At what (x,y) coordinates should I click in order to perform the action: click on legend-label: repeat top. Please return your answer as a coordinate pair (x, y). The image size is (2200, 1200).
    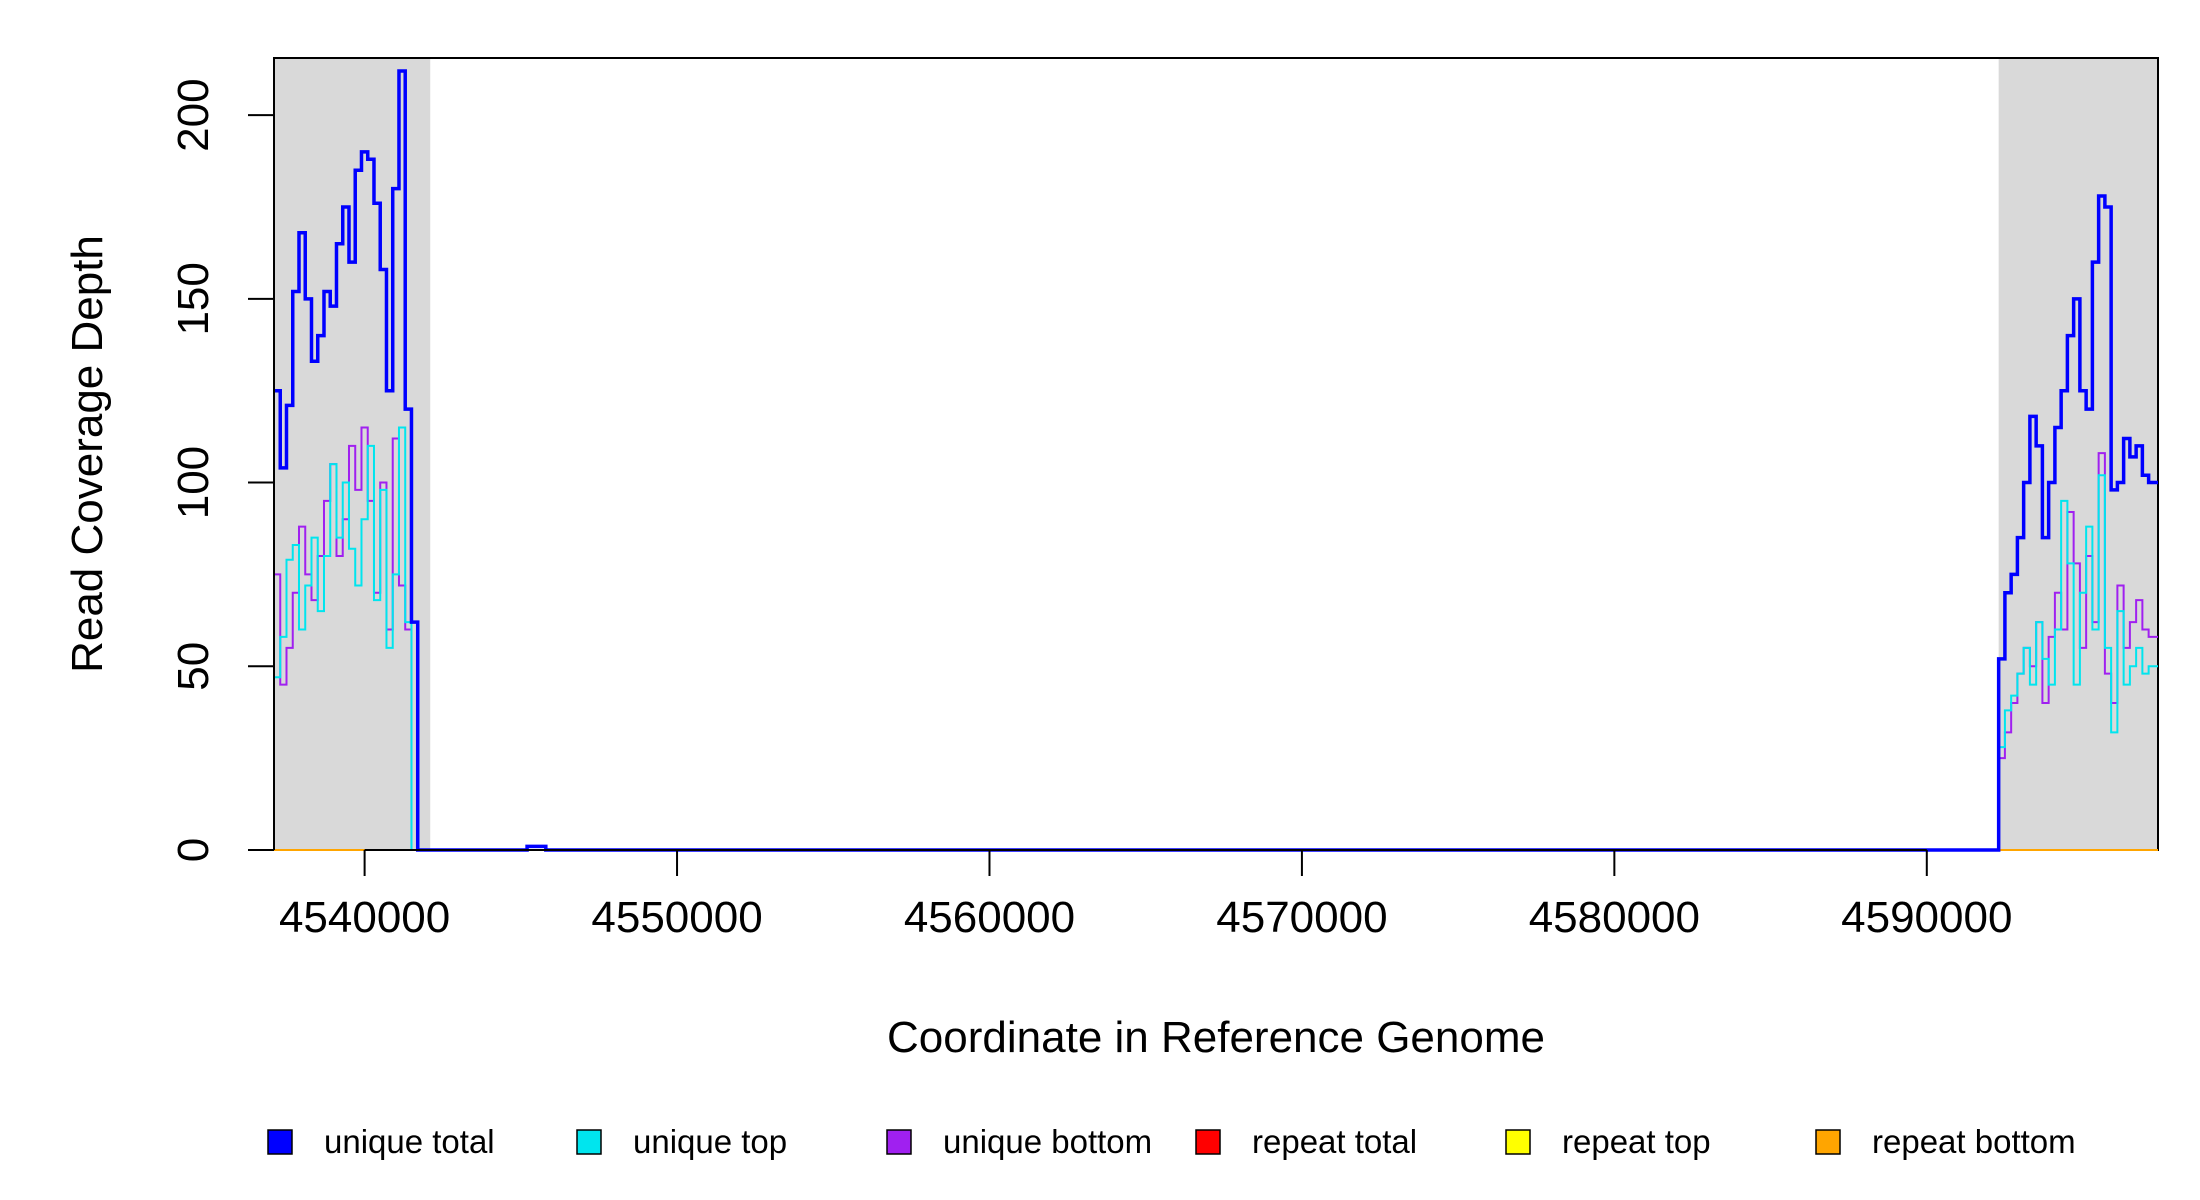
    Looking at the image, I should click on (1636, 1141).